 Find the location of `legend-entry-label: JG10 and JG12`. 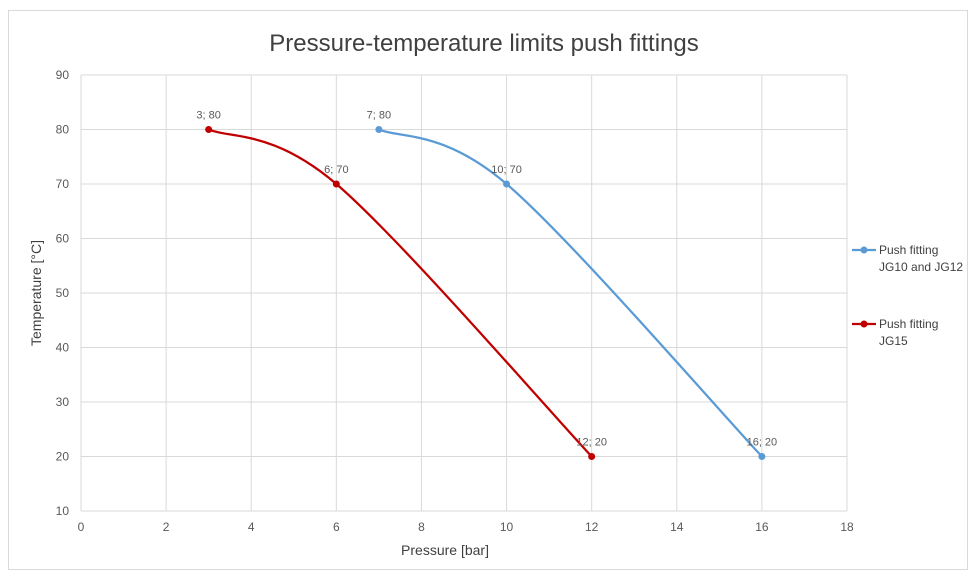

legend-entry-label: JG10 and JG12 is located at coordinates (921, 267).